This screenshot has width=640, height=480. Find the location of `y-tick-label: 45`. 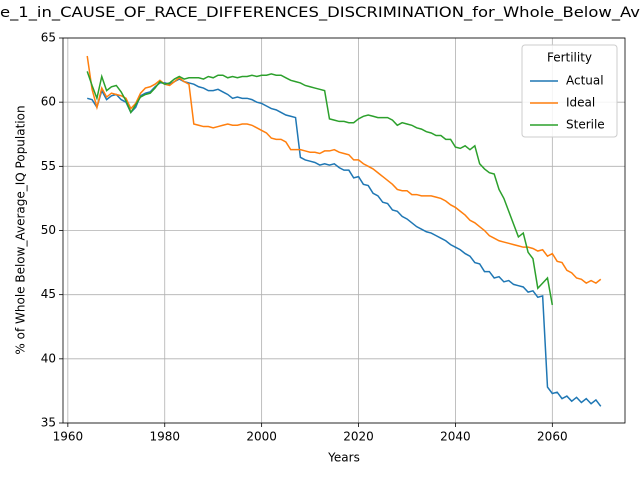

y-tick-label: 45 is located at coordinates (48, 294).